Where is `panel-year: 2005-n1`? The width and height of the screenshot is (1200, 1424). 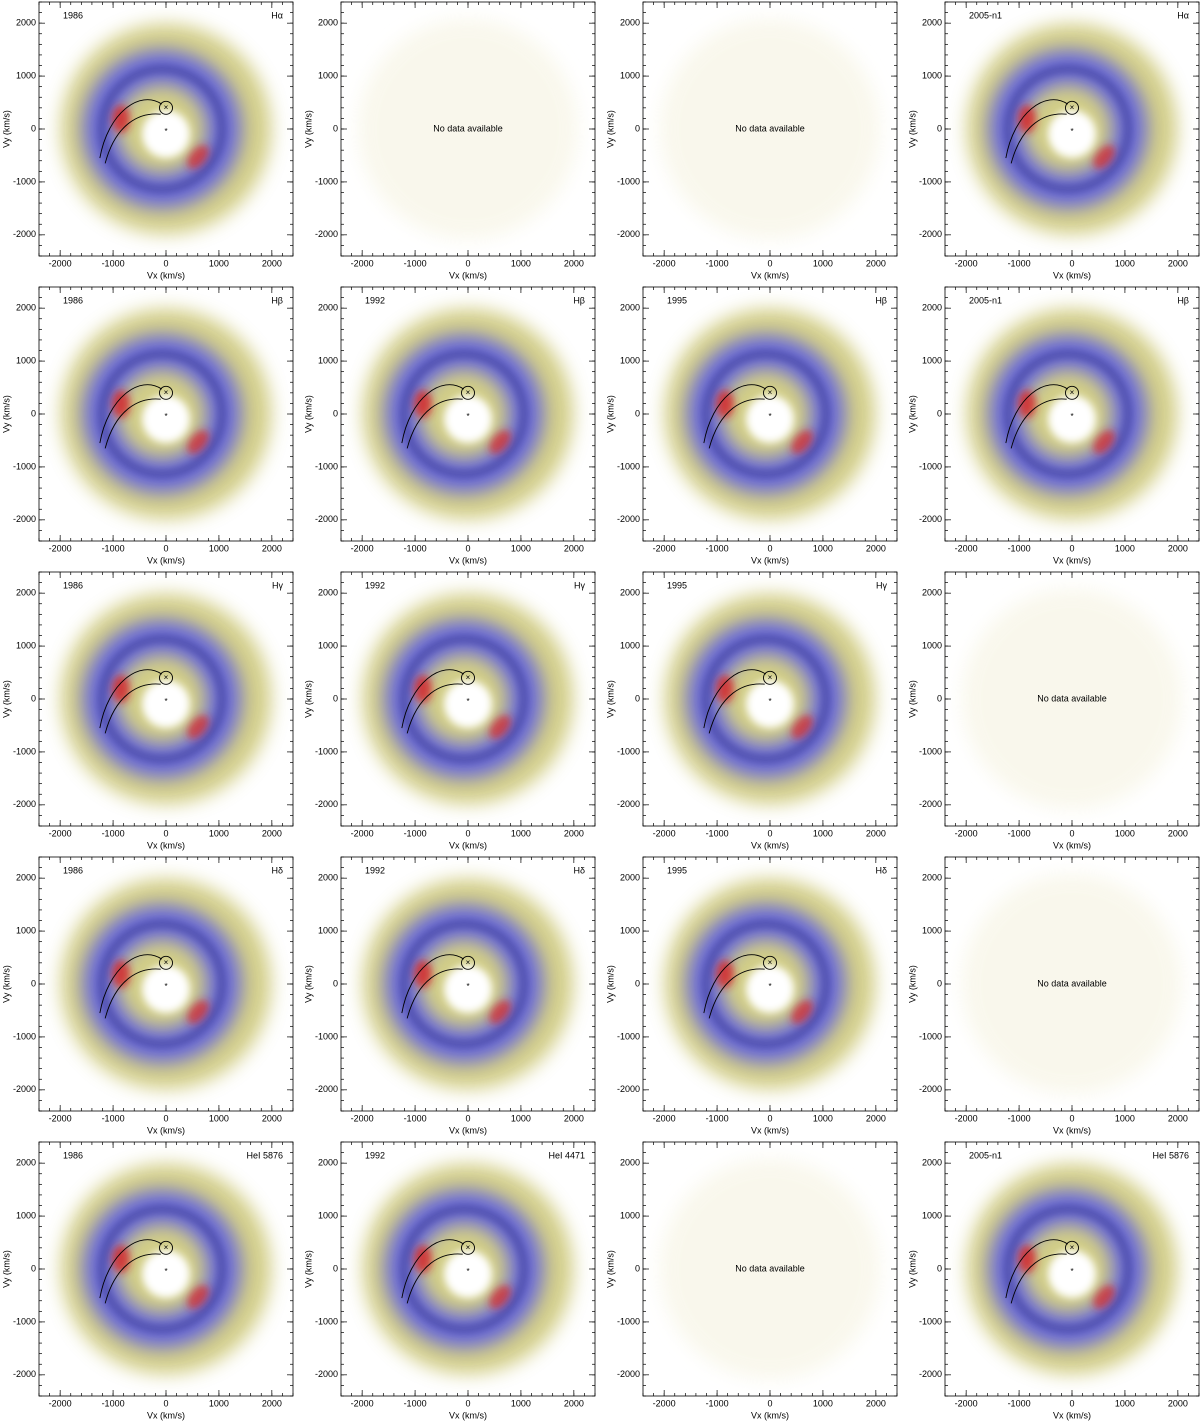 panel-year: 2005-n1 is located at coordinates (985, 300).